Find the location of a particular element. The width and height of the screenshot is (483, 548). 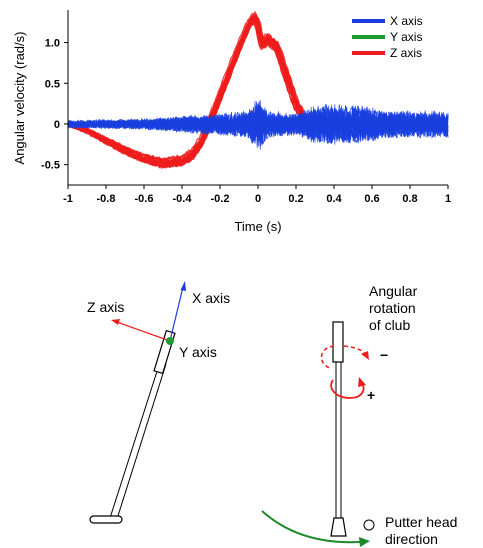

x-tick-label: 0 is located at coordinates (258, 199).